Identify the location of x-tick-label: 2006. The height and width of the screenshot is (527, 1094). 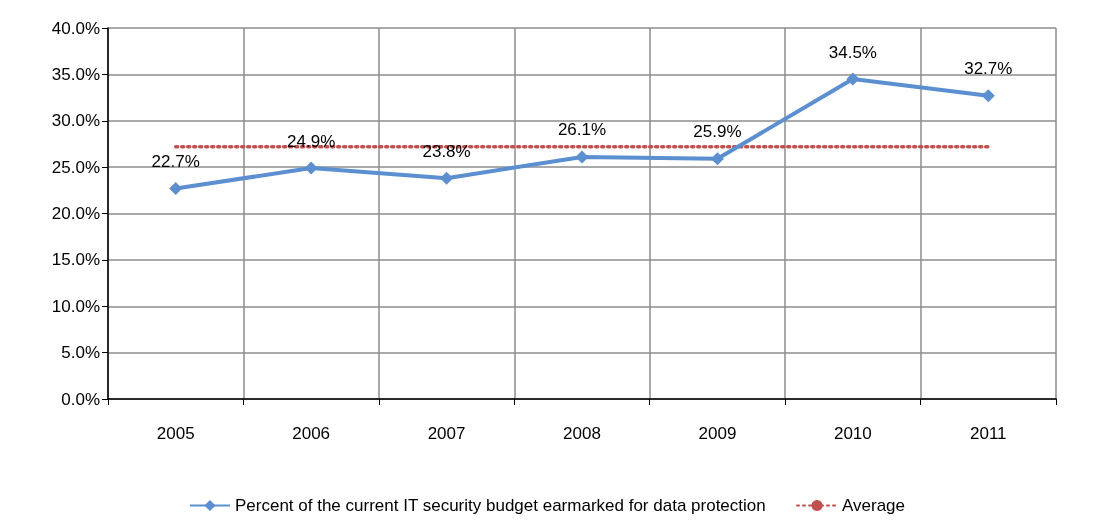
(311, 433).